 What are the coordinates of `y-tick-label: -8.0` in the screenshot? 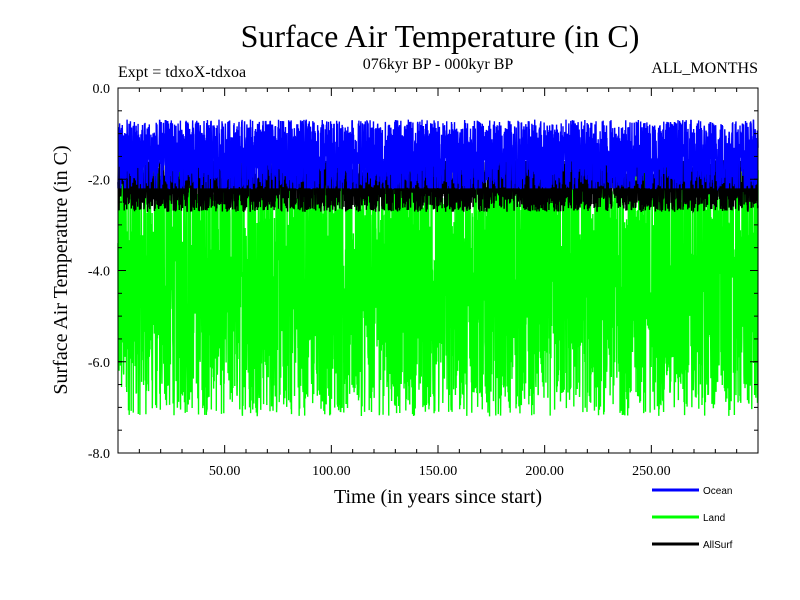 It's located at (99, 454).